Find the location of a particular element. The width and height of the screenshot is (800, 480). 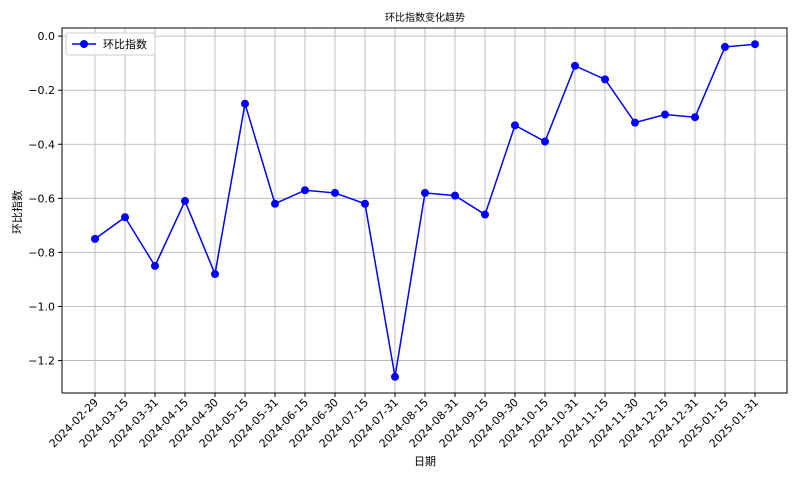

y-tick-label: −0.6 is located at coordinates (41, 198).